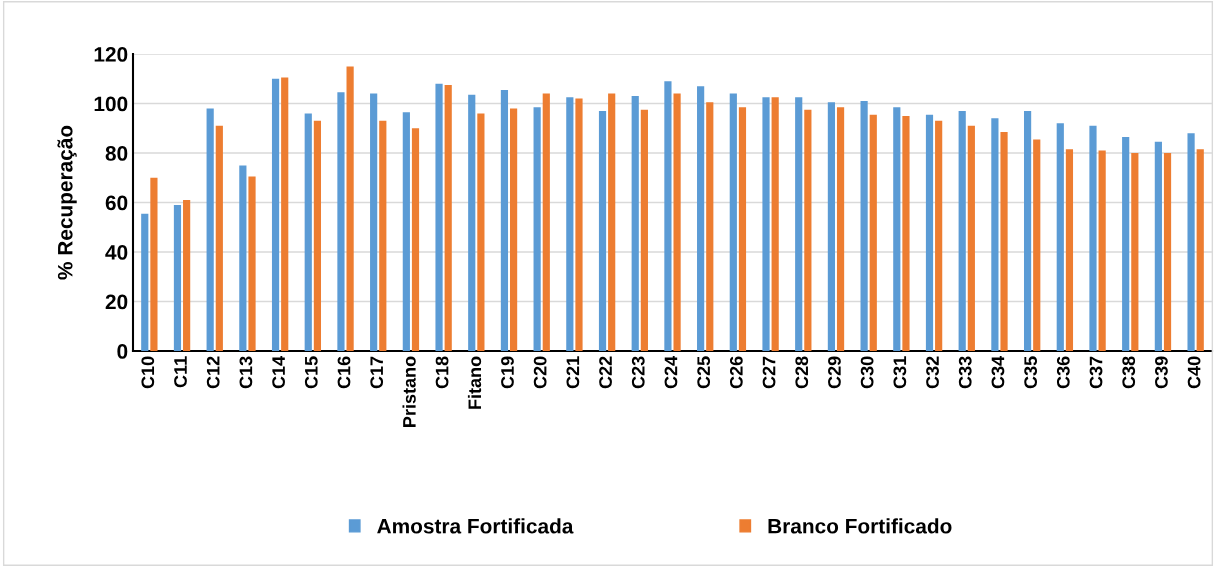  Describe the element at coordinates (122, 351) in the screenshot. I see `y-tick-label: 0` at that location.